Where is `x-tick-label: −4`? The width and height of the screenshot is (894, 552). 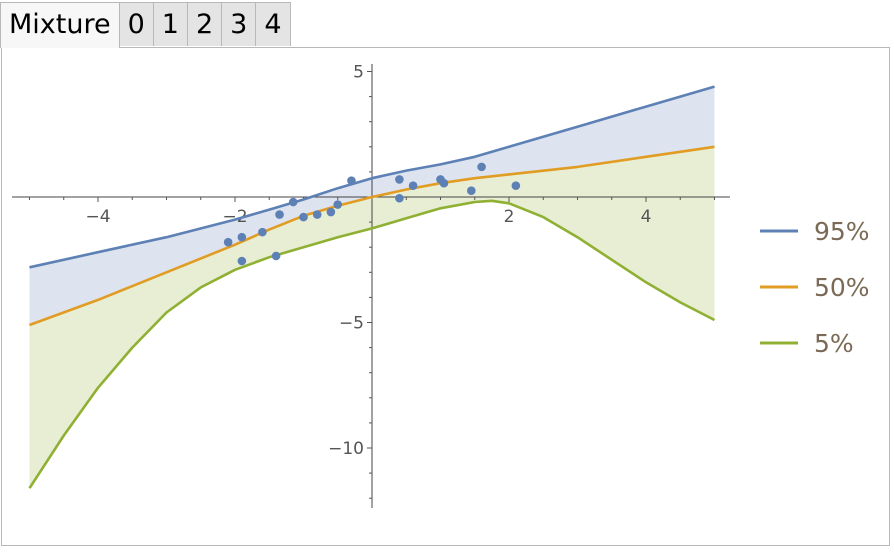
x-tick-label: −4 is located at coordinates (97, 217).